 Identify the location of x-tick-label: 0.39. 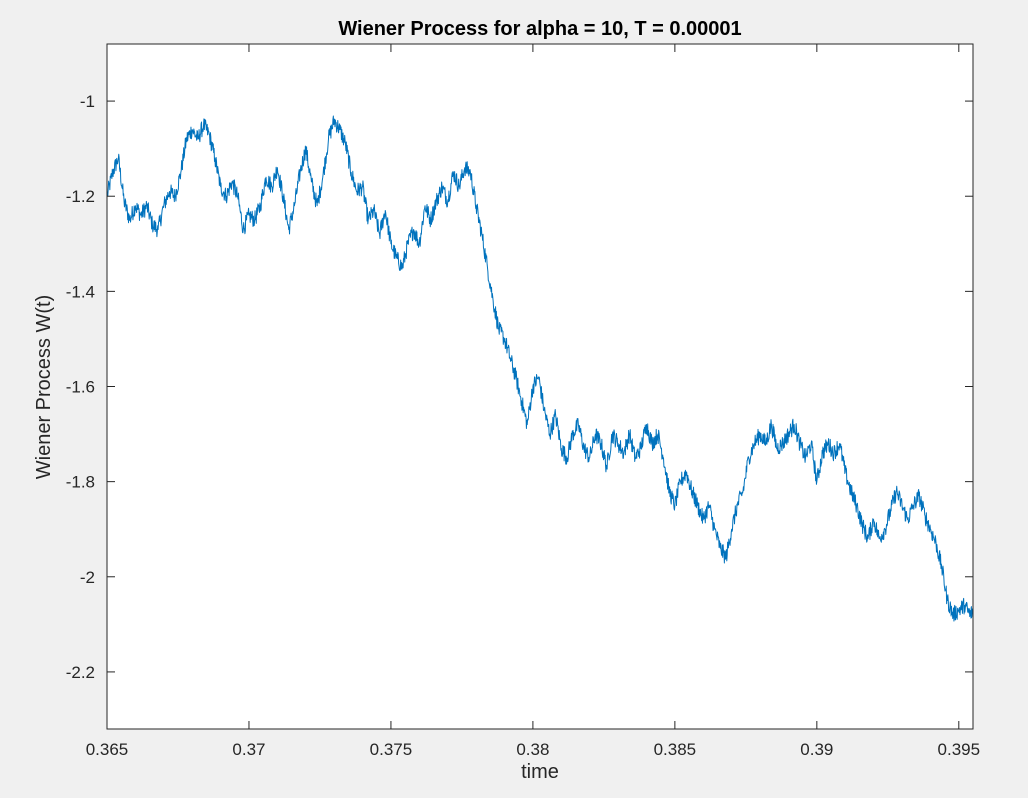
(816, 749).